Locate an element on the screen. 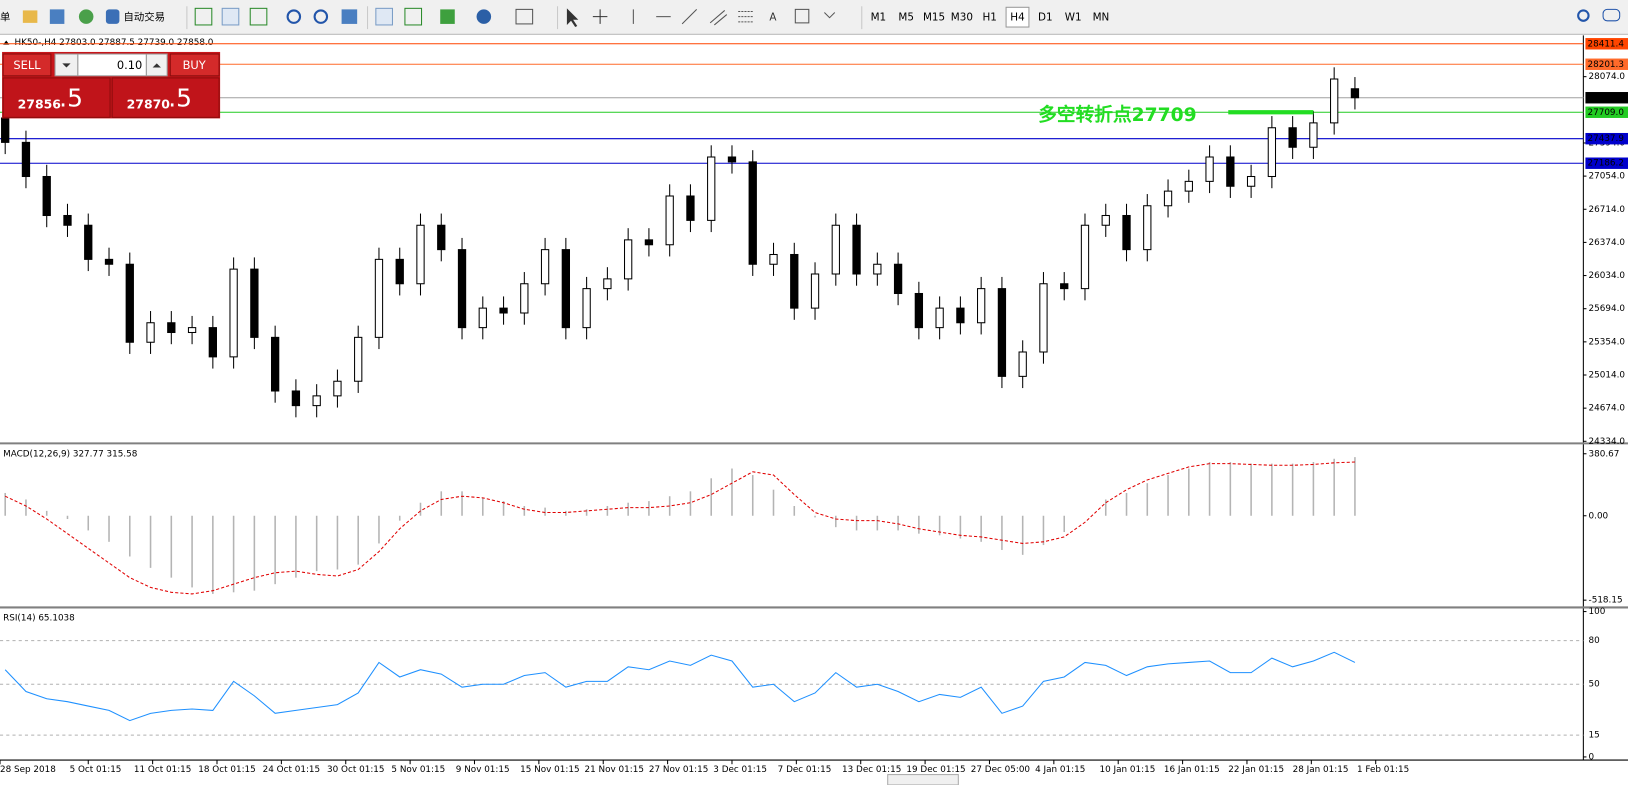 The width and height of the screenshot is (1628, 785). auto-trade-icon is located at coordinates (112, 16).